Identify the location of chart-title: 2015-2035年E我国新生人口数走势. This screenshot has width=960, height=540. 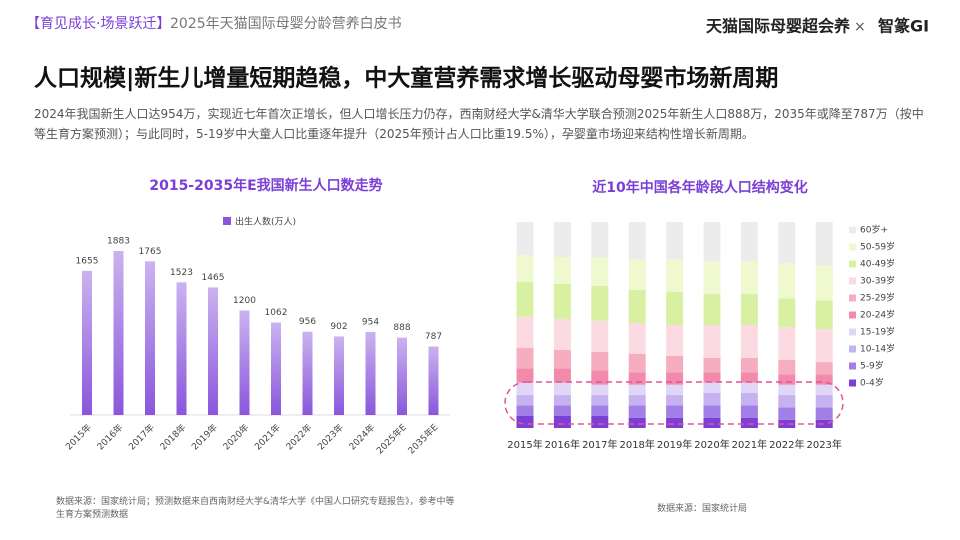
(265, 185).